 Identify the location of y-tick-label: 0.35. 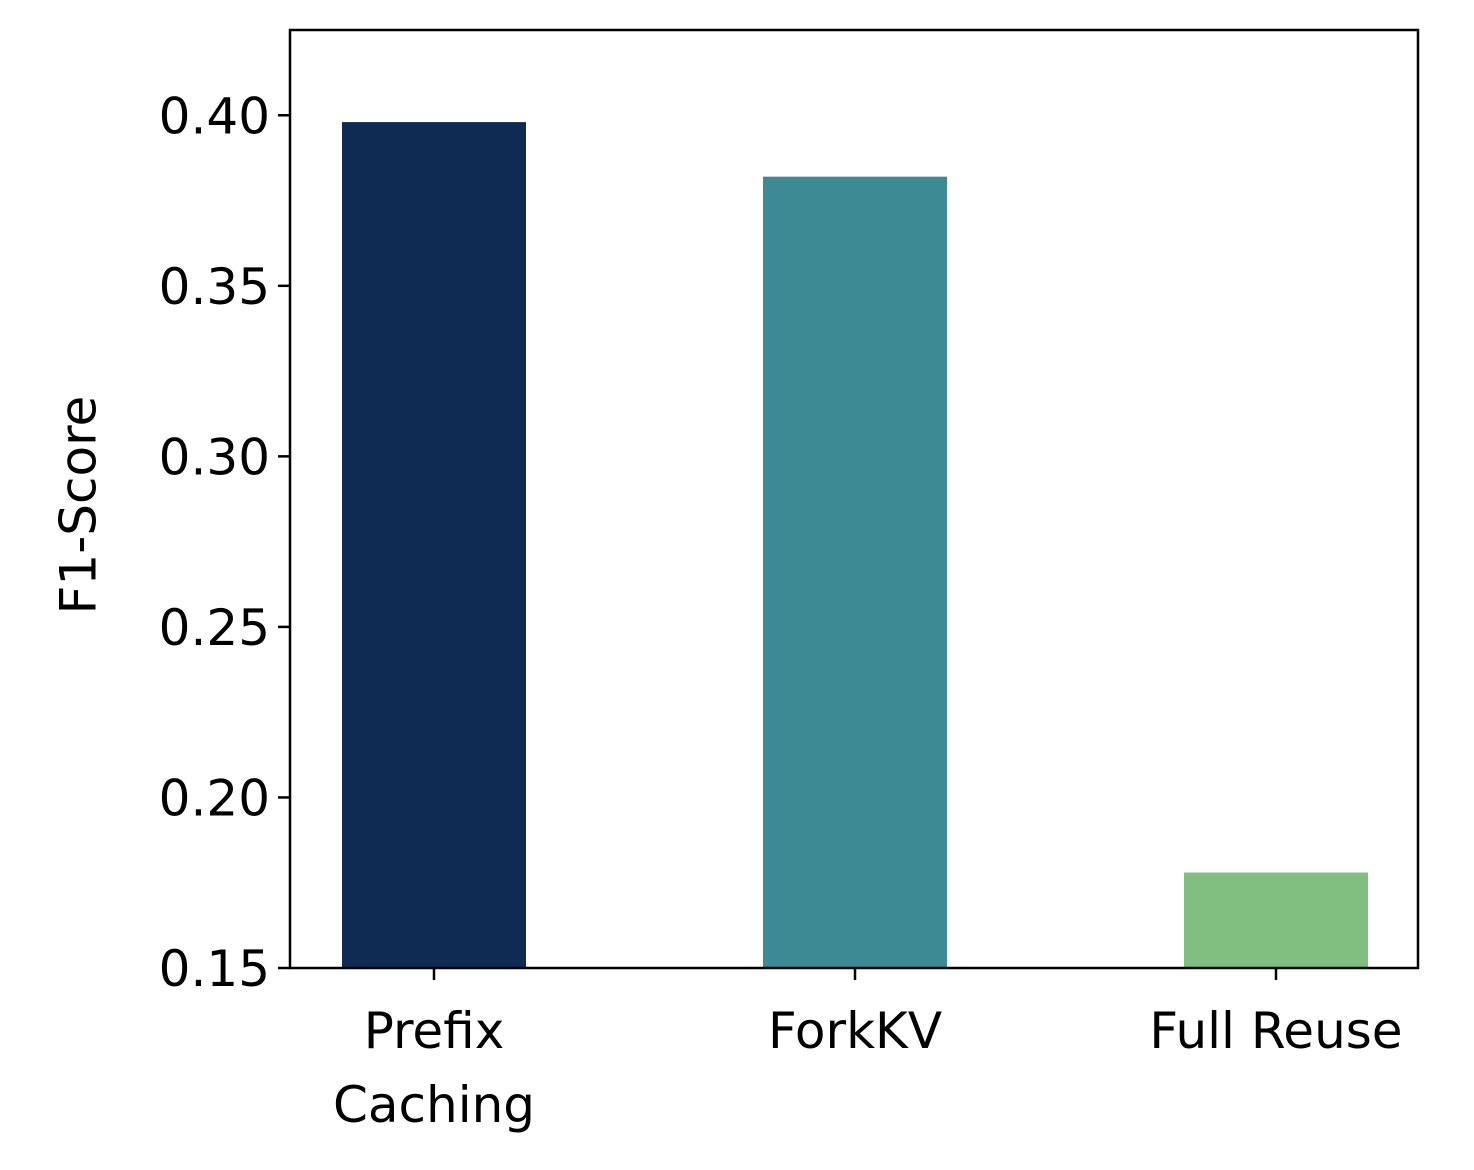
(214, 287).